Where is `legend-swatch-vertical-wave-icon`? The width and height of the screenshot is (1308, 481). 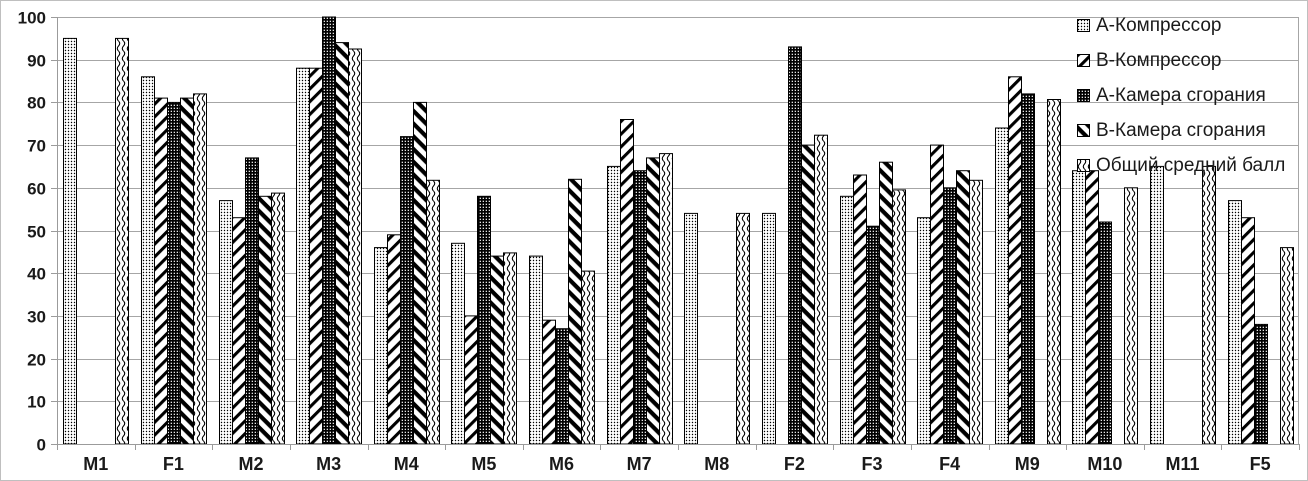
legend-swatch-vertical-wave-icon is located at coordinates (1083, 165).